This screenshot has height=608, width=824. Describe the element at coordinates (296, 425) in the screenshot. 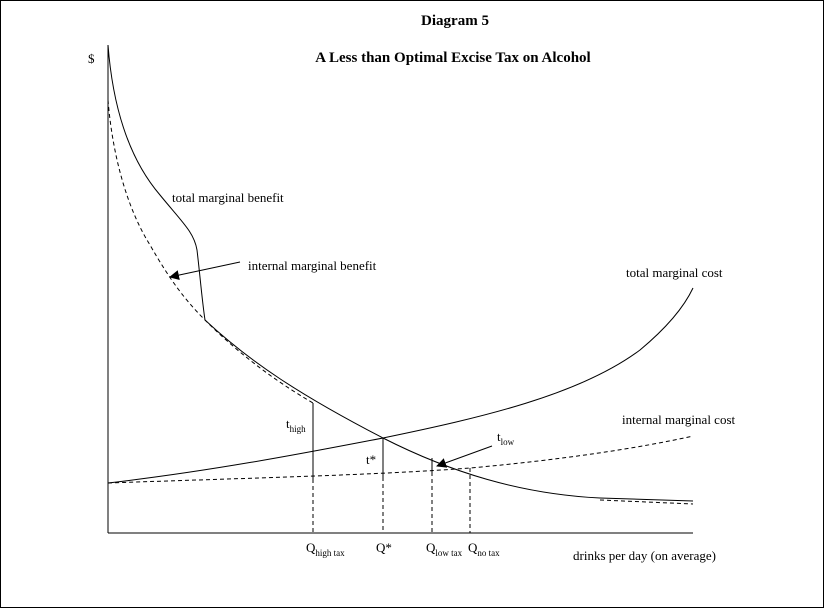

I see `label-t-high: thigh` at that location.